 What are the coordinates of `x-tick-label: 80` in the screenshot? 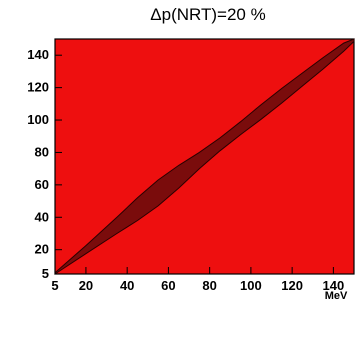 It's located at (209, 285).